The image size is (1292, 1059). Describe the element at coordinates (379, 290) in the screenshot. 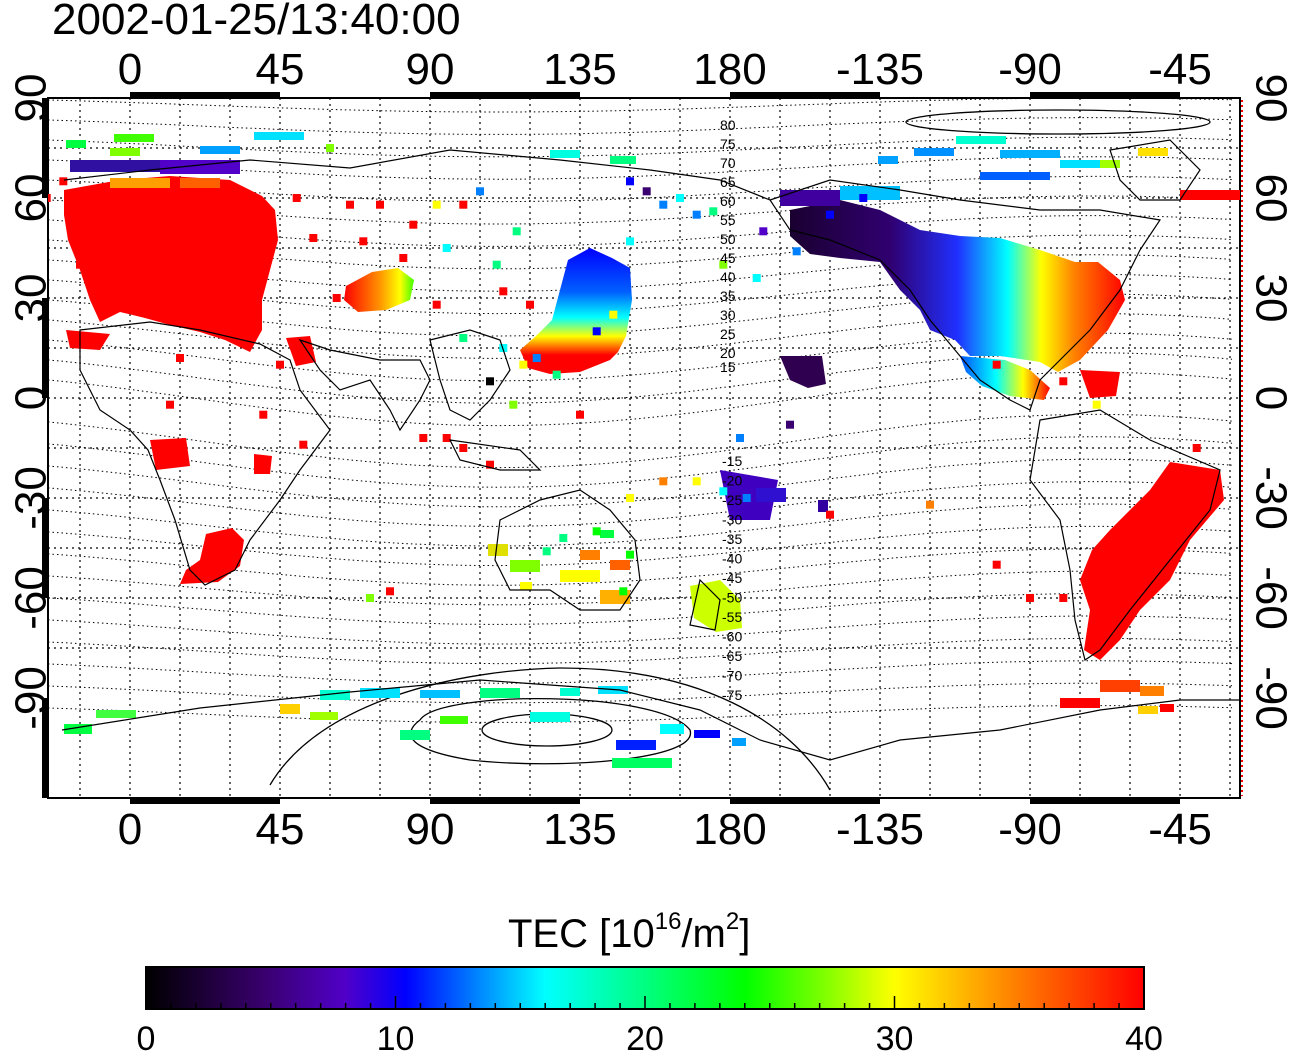

I see `tec-region-central-asia` at that location.